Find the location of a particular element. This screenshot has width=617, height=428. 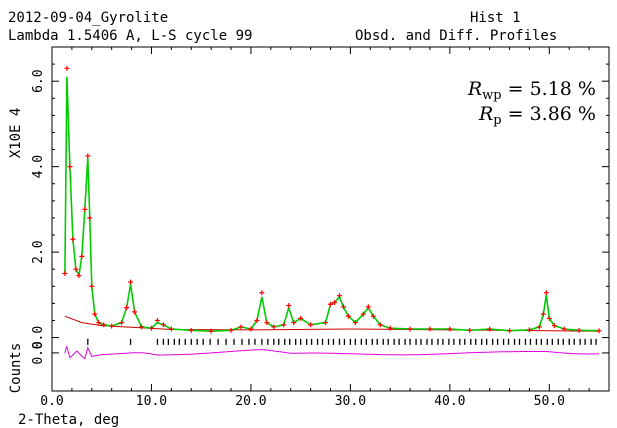

dataset-title: 2012-09-04_Gyrolite is located at coordinates (88, 18).